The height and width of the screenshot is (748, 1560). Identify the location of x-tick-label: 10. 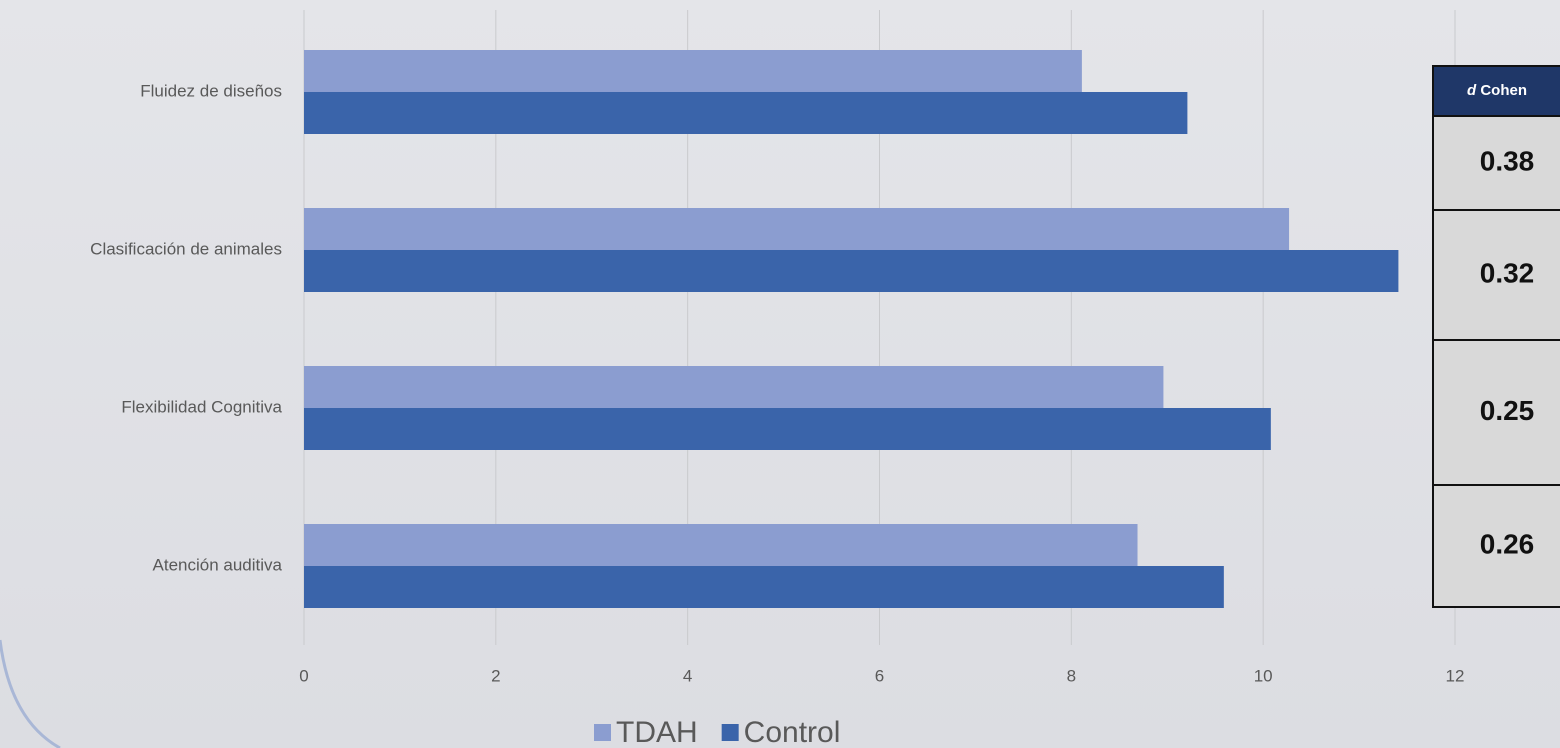
(1263, 675).